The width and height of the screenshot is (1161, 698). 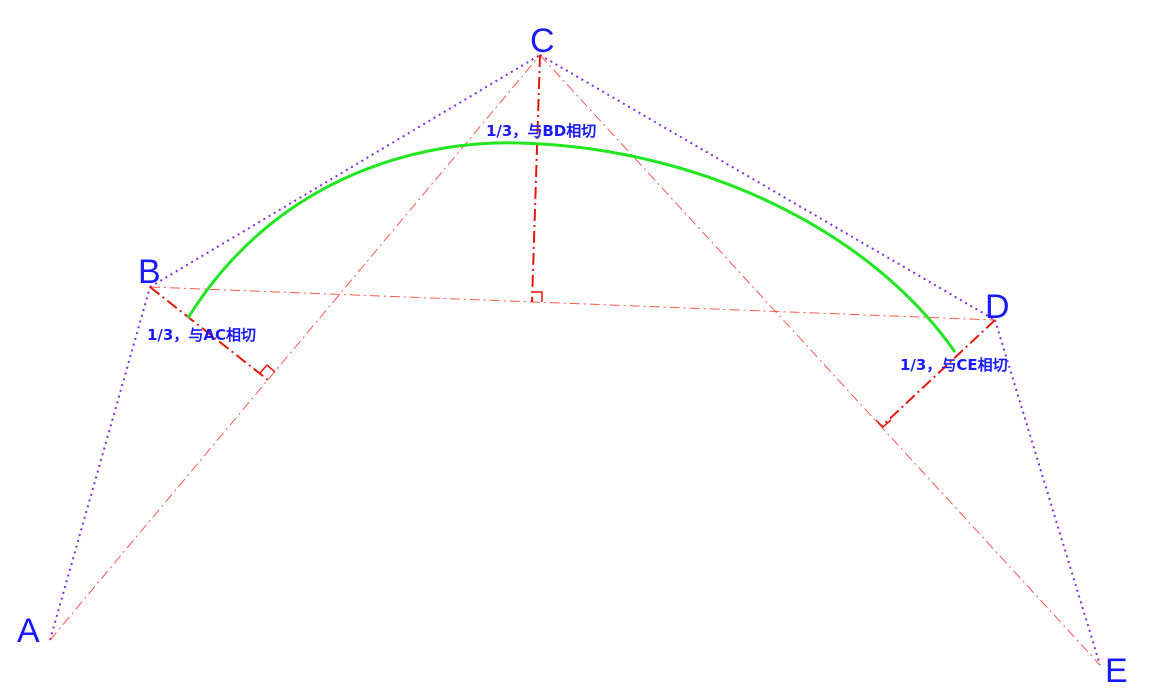 I want to click on annotation-right: 1/3，与CE相切, so click(x=954, y=365).